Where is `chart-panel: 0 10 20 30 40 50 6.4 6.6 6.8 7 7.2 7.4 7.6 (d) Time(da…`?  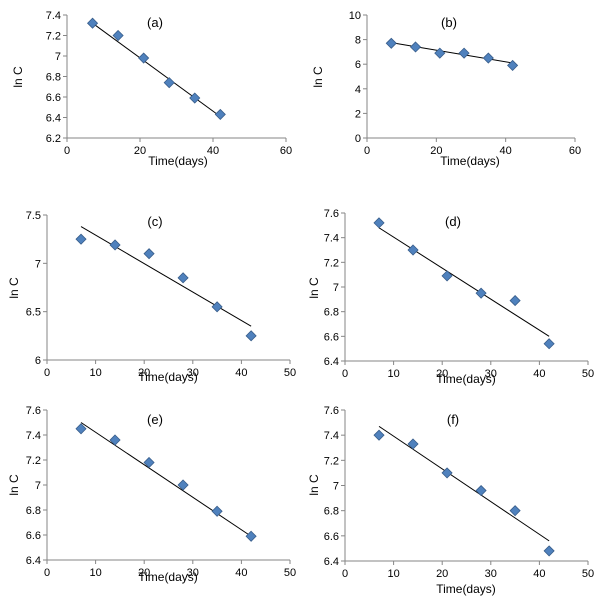
chart-panel: 0 10 20 30 40 50 6.4 6.6 6.8 7 7.2 7.4 7.6 (d) Time(da… is located at coordinates (450, 297).